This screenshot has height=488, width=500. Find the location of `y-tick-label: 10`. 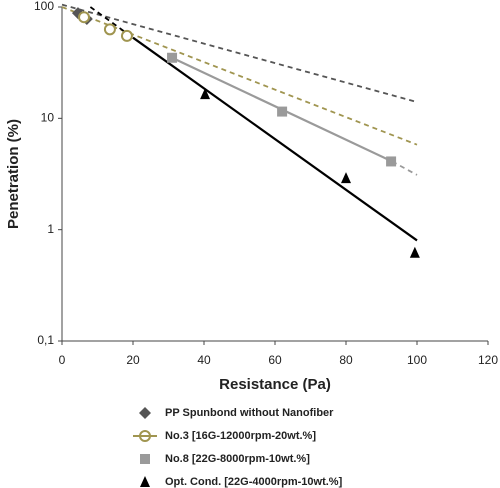

y-tick-label: 10 is located at coordinates (48, 118).